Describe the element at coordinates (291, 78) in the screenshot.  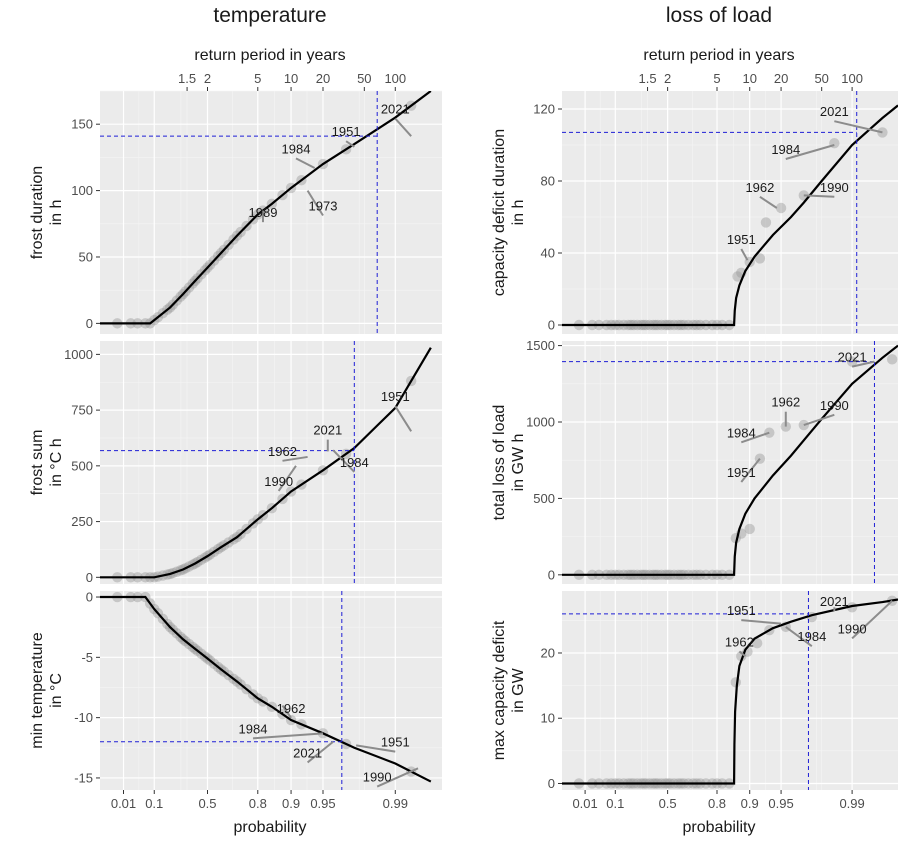
I see `top-x-tick-label: 10` at that location.